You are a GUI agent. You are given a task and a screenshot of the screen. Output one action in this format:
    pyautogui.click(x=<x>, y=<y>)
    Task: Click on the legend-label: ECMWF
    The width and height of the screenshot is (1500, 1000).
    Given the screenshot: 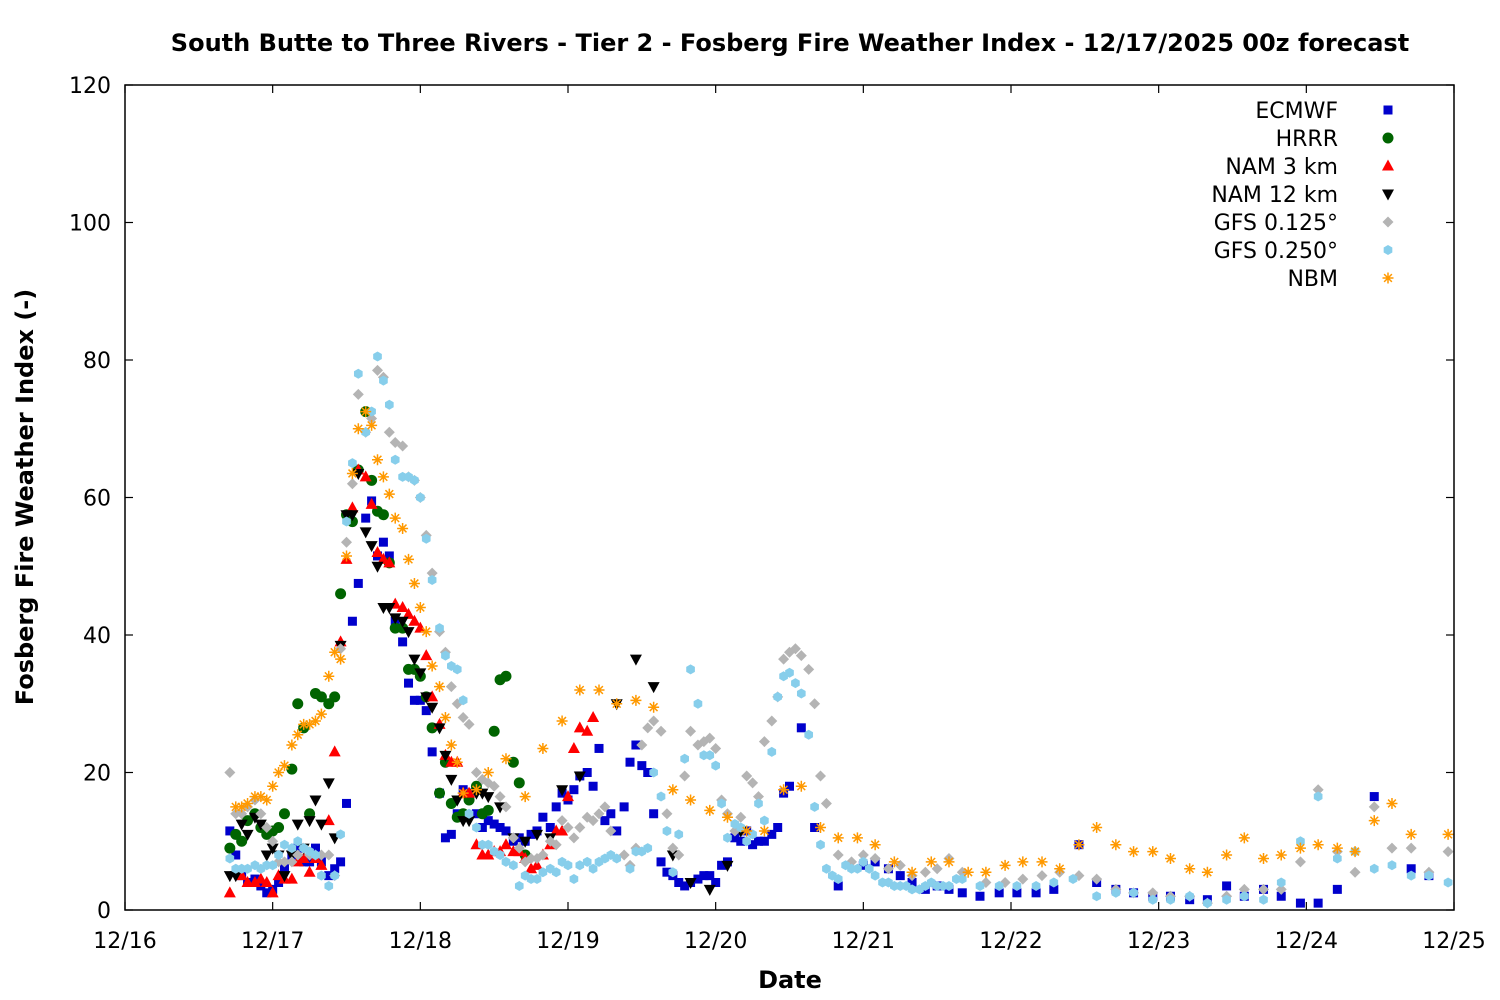 What is the action you would take?
    pyautogui.click(x=1296, y=111)
    